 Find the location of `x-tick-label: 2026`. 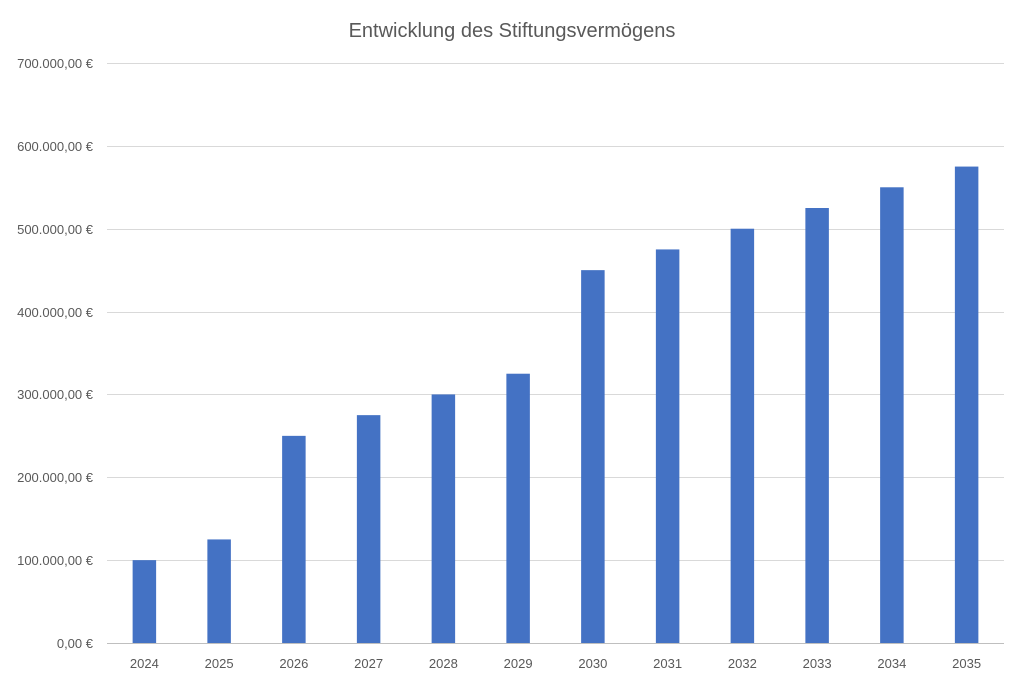

x-tick-label: 2026 is located at coordinates (293, 663).